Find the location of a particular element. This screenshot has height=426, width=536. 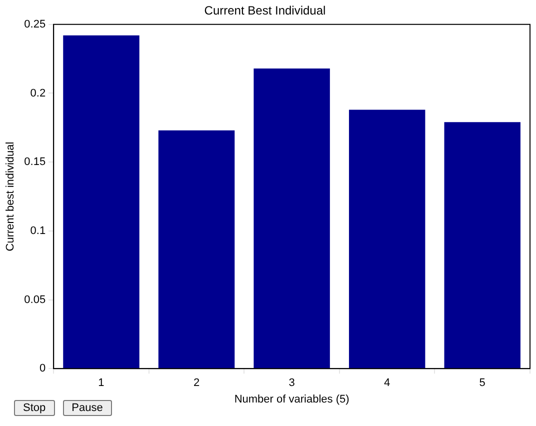

y-tick-label: 0 is located at coordinates (42, 368).